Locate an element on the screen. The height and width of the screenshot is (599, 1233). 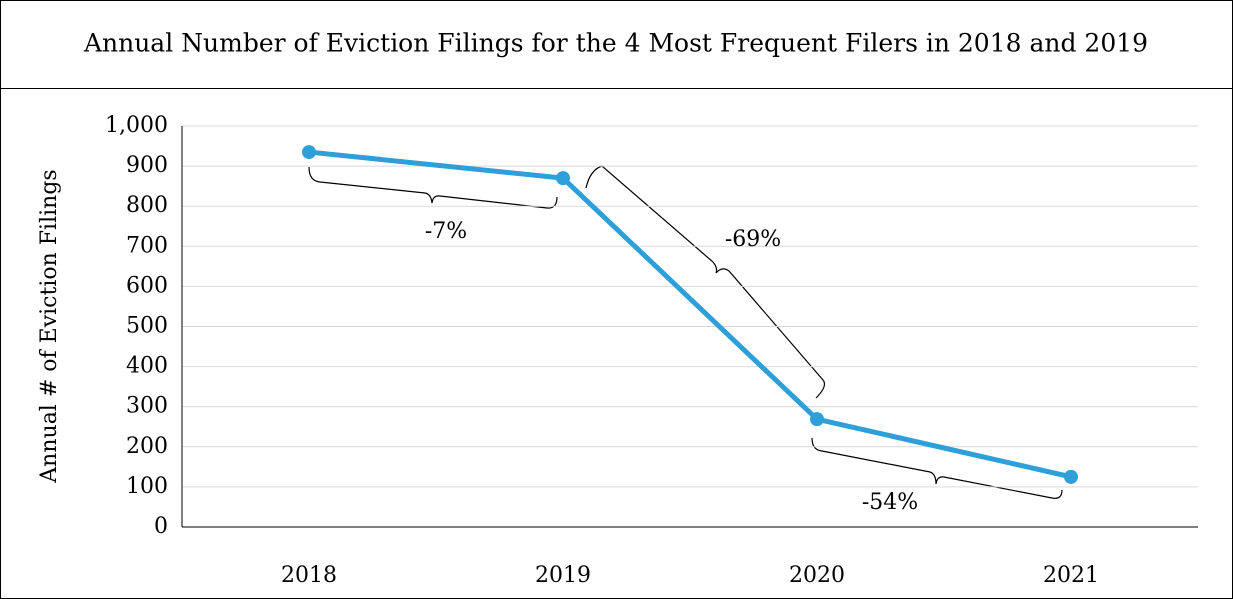
y-tick-label: 500 is located at coordinates (147, 326).